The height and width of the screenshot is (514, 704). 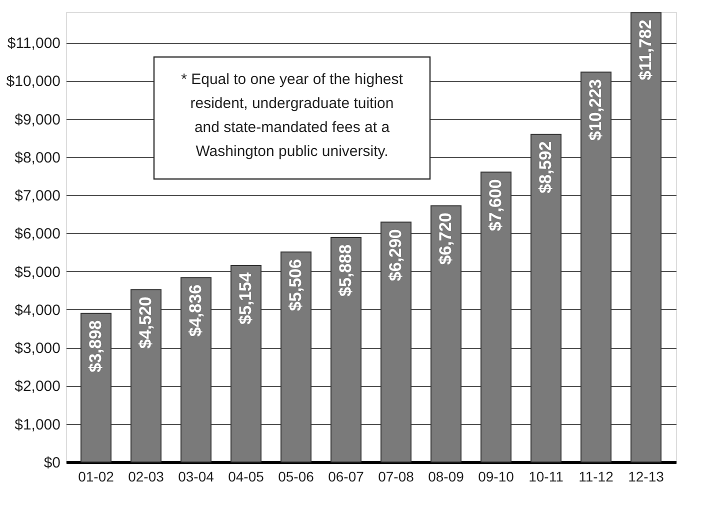 I want to click on x-tick-label: 09-10, so click(x=496, y=476).